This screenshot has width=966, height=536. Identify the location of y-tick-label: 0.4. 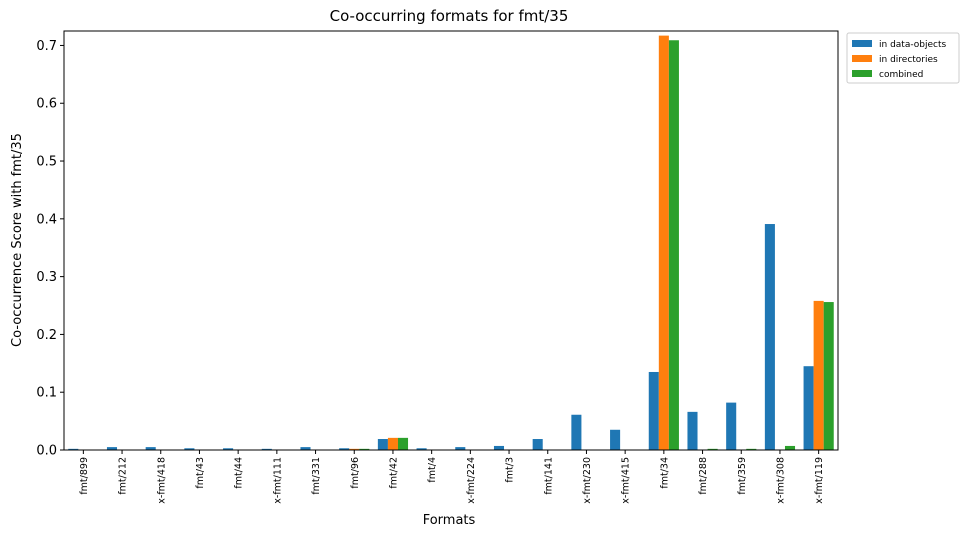
(46, 219).